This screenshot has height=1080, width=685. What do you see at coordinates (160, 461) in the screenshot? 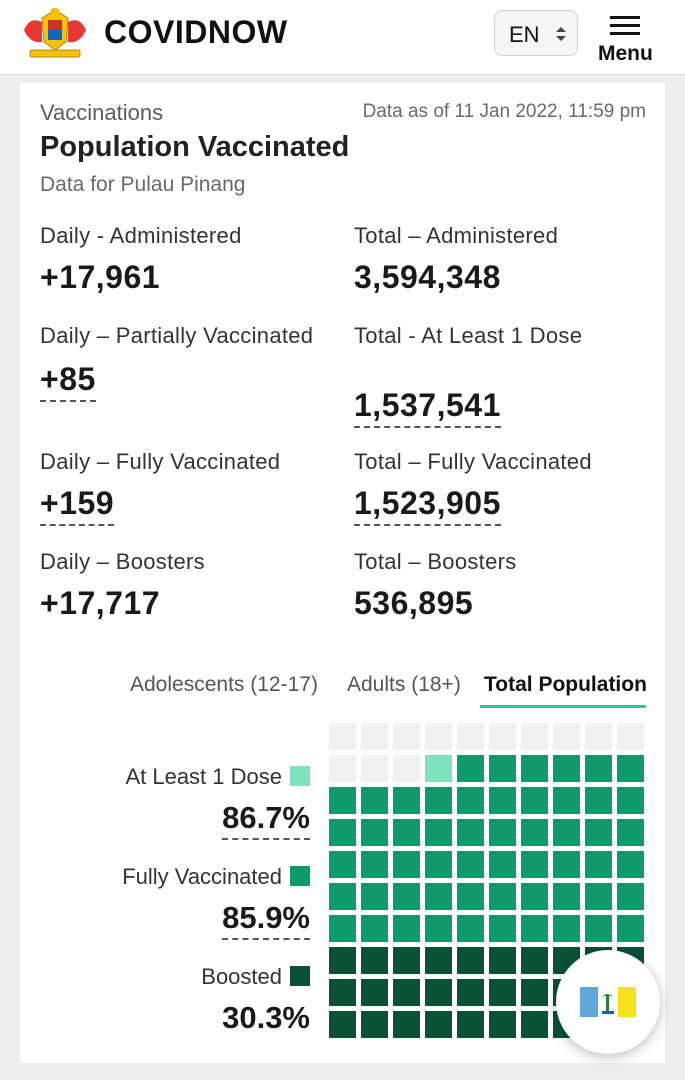
I see `stat-label: Daily – Fully Vaccinated` at bounding box center [160, 461].